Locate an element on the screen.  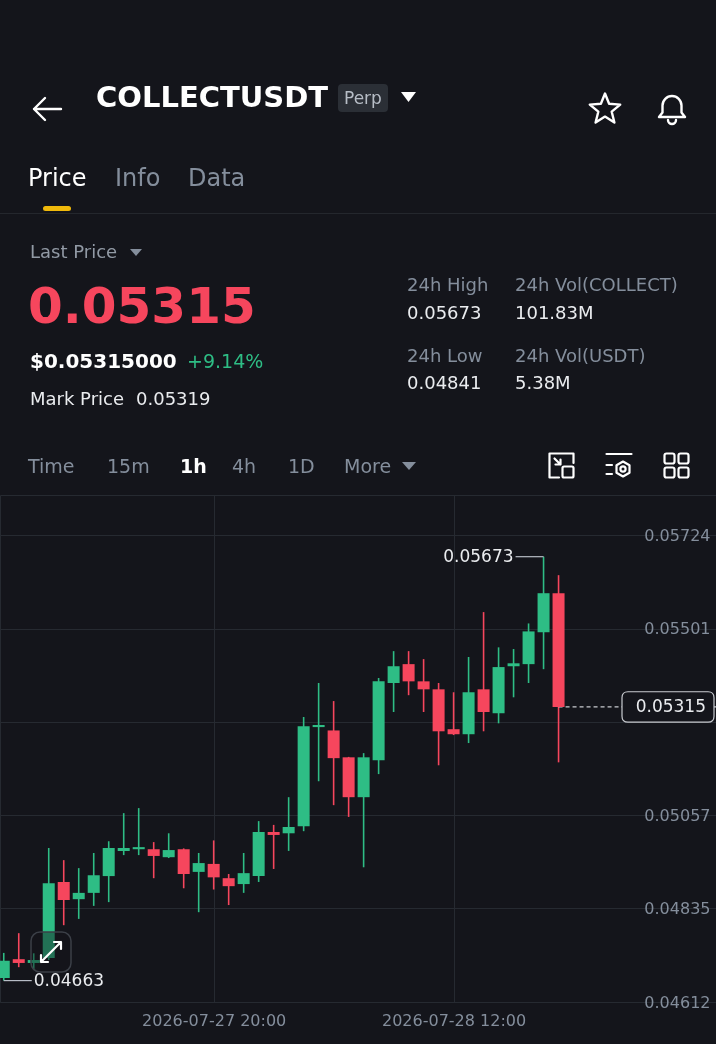
text: Last Price is located at coordinates (74, 252).